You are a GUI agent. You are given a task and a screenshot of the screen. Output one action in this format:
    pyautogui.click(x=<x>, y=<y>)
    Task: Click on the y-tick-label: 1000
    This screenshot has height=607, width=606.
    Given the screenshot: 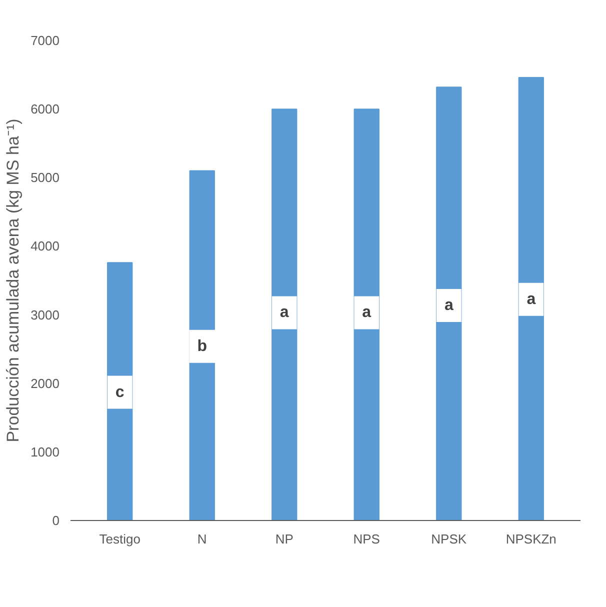 What is the action you would take?
    pyautogui.click(x=45, y=452)
    